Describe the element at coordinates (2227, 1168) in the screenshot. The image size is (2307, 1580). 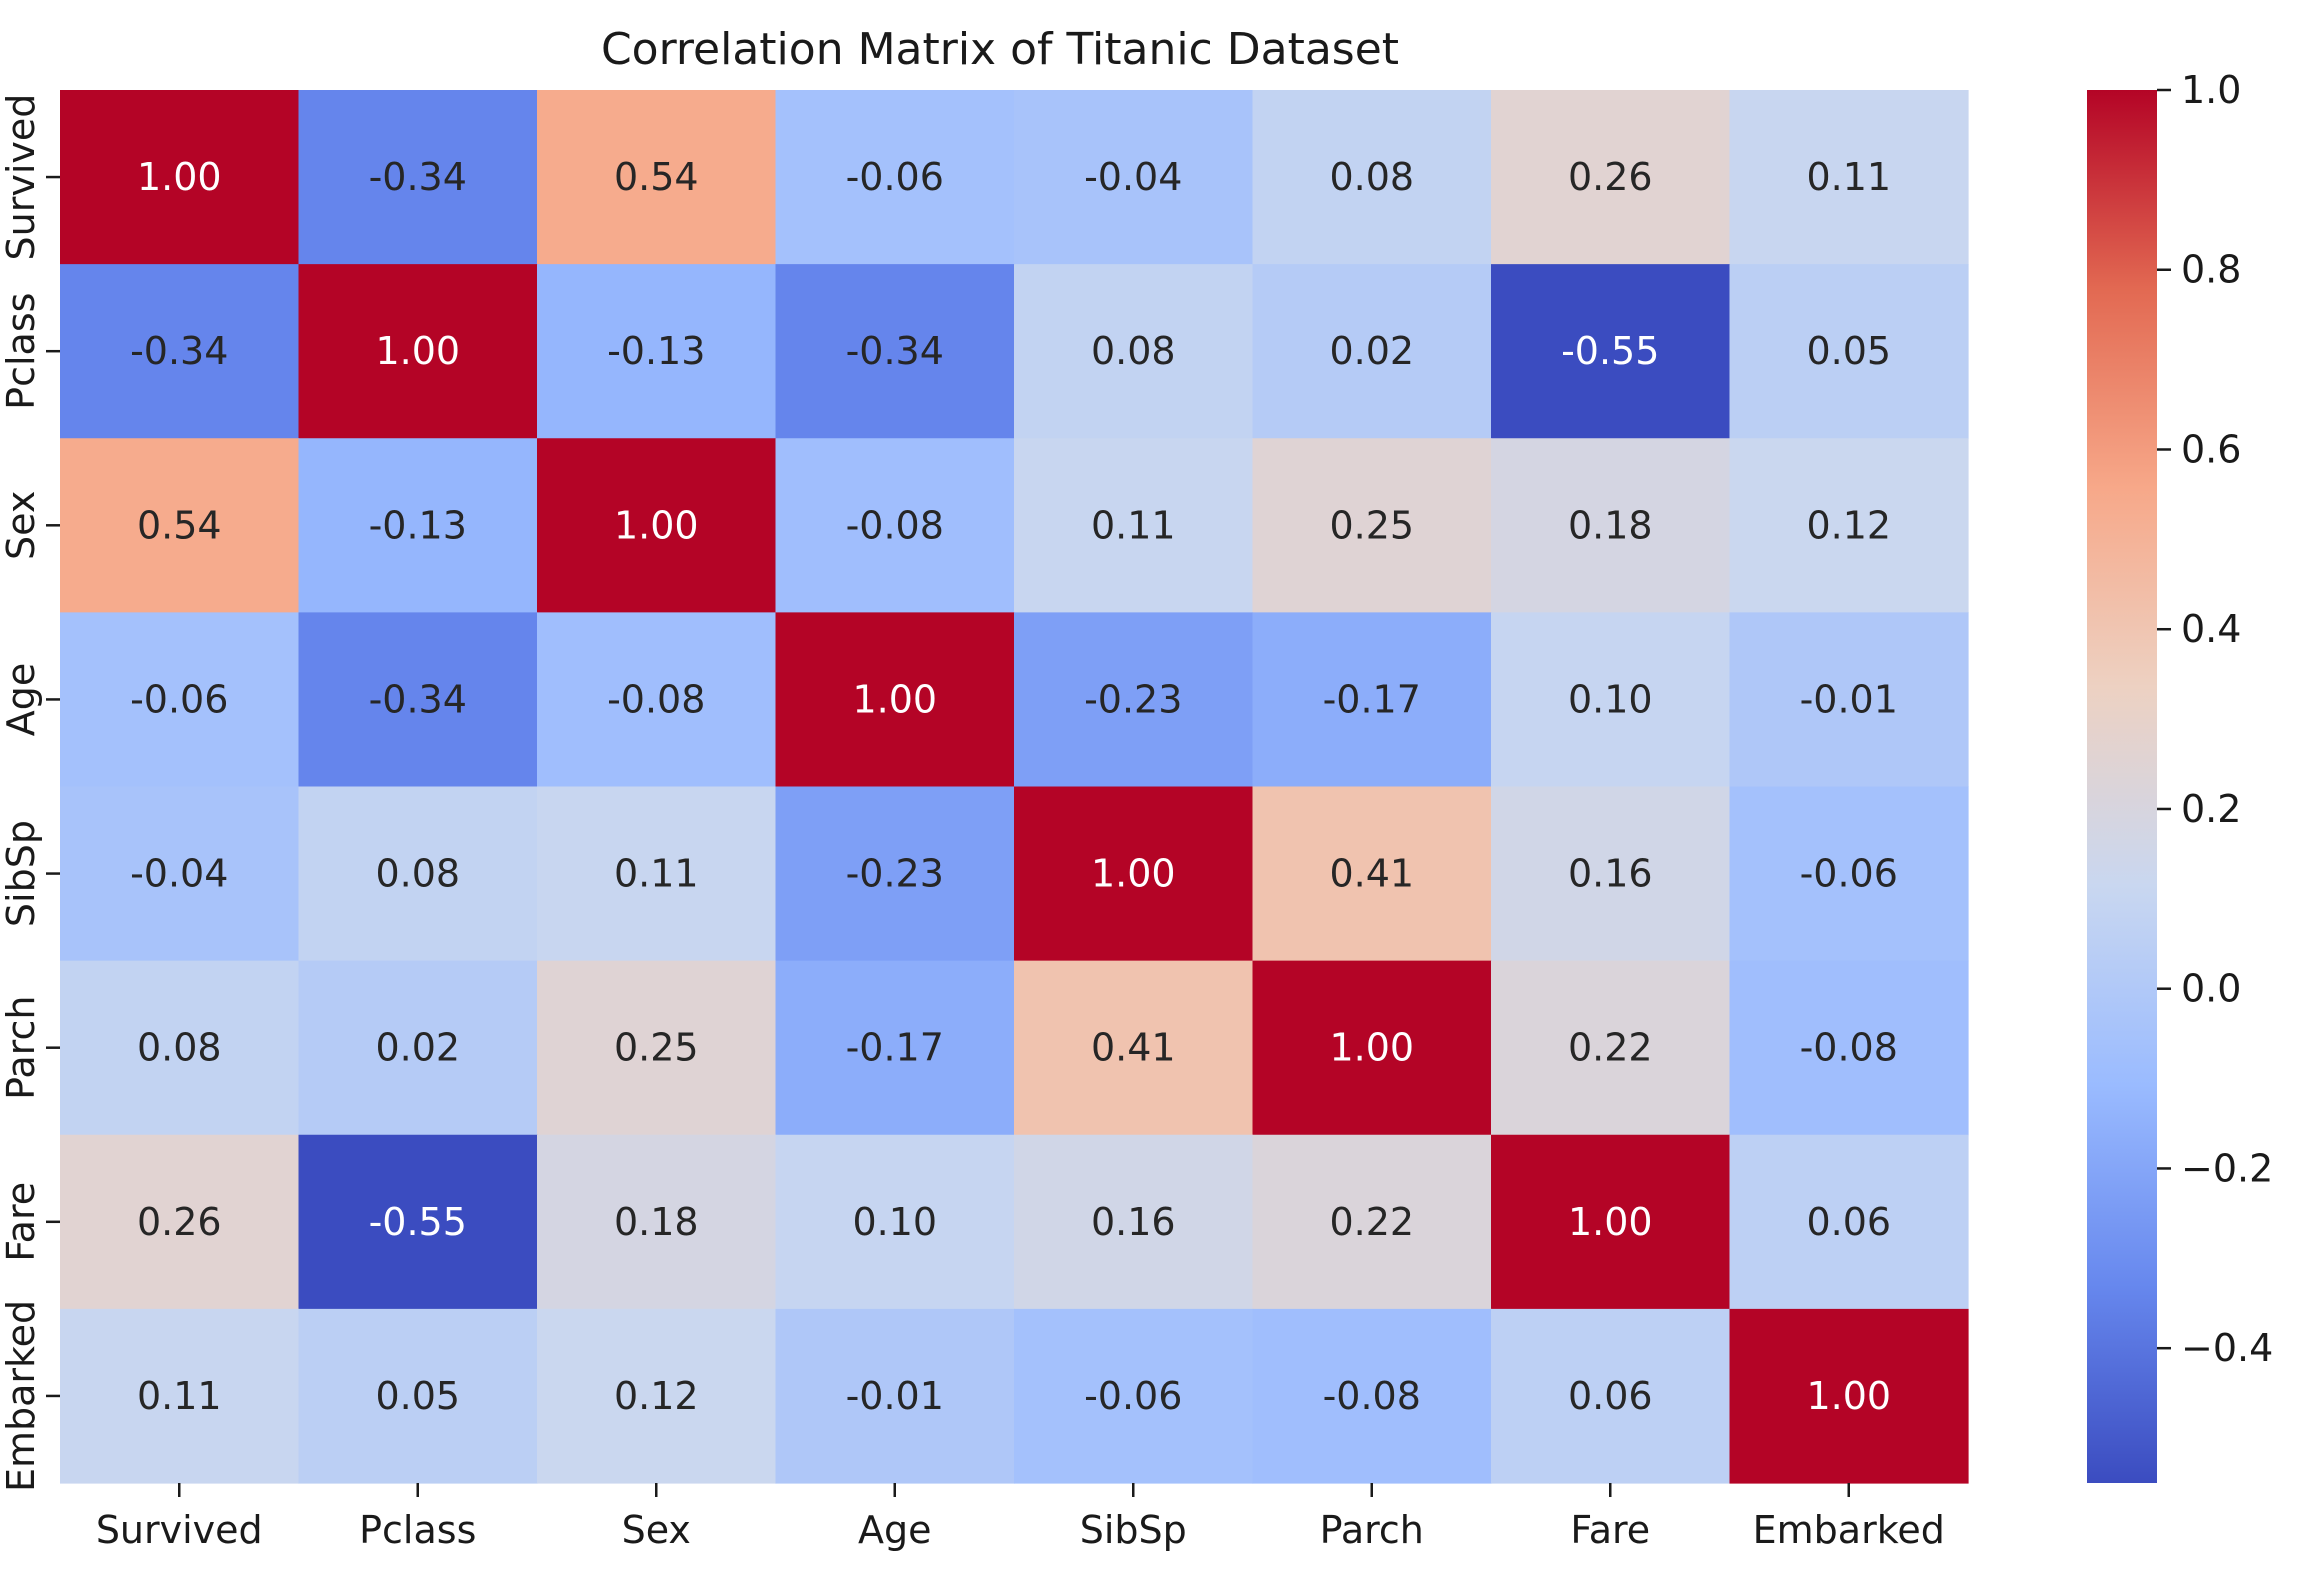
I see `colorbar-tick-label: −0.2` at that location.